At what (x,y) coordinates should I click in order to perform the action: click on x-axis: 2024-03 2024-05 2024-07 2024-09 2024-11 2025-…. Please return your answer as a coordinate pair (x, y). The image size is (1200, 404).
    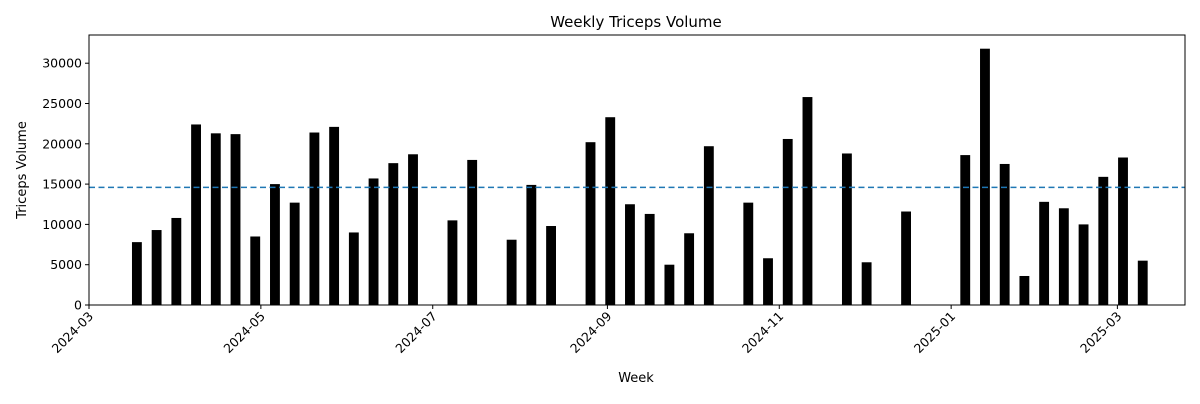
    Looking at the image, I should click on (587, 330).